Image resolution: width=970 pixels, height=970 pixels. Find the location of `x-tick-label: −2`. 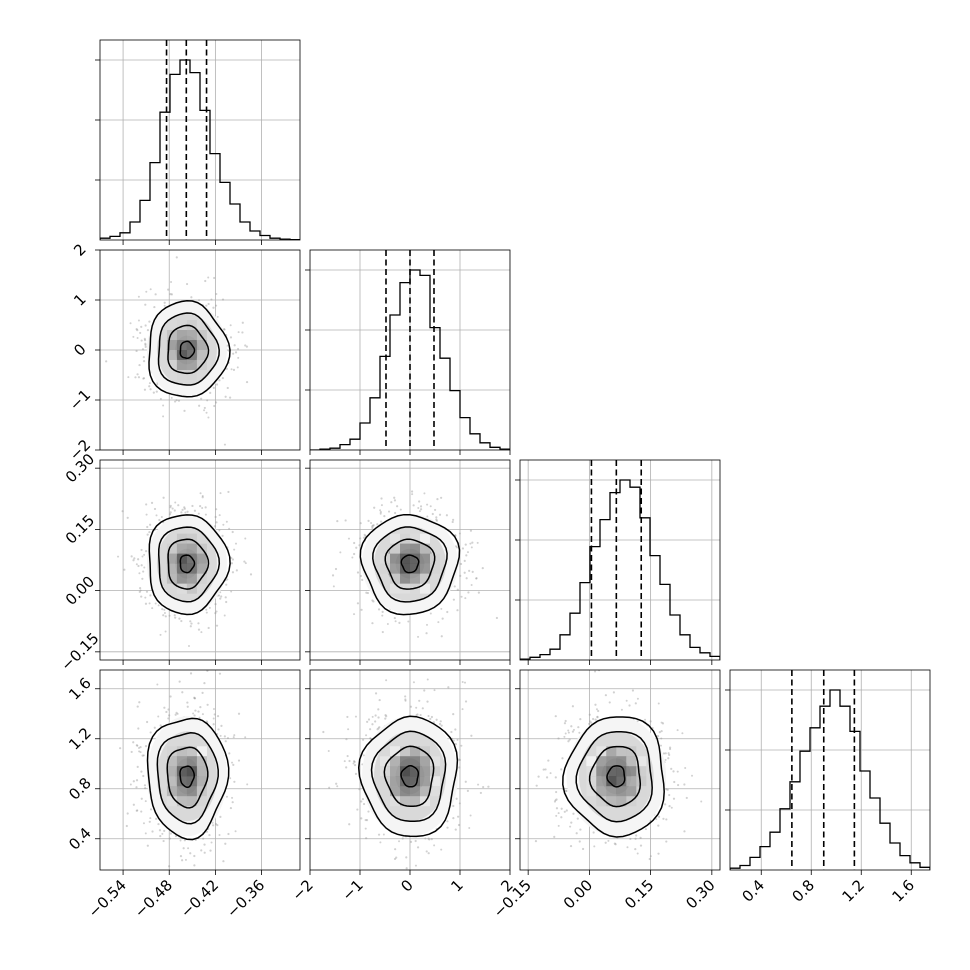

x-tick-label: −2 is located at coordinates (302, 890).